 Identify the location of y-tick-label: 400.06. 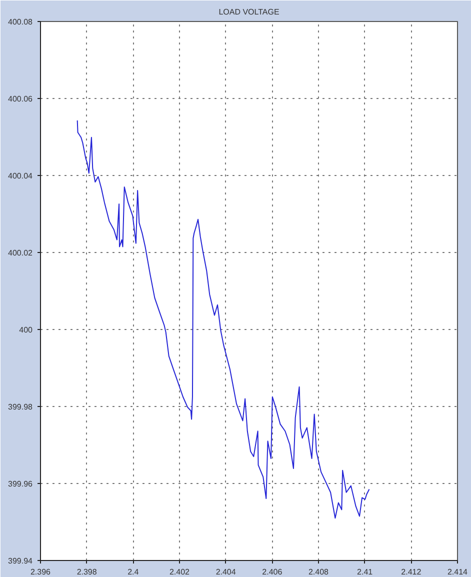
(21, 99).